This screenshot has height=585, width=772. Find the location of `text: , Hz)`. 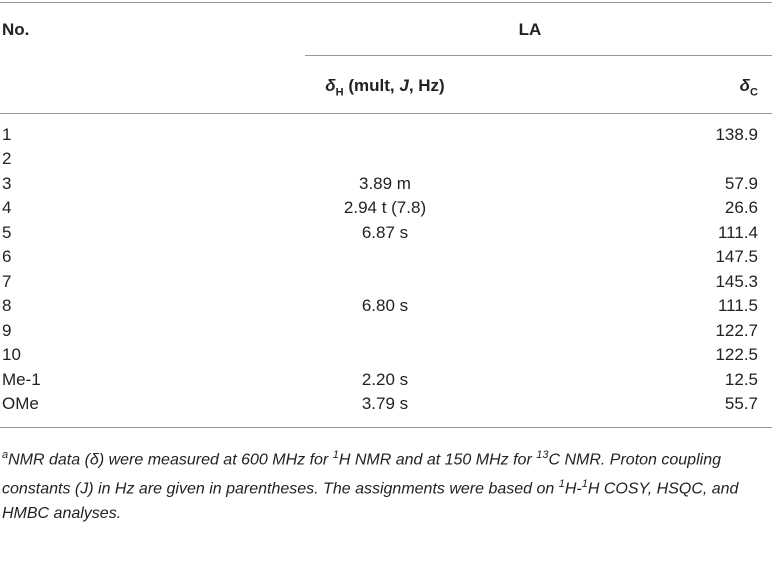

text: , Hz) is located at coordinates (426, 85).